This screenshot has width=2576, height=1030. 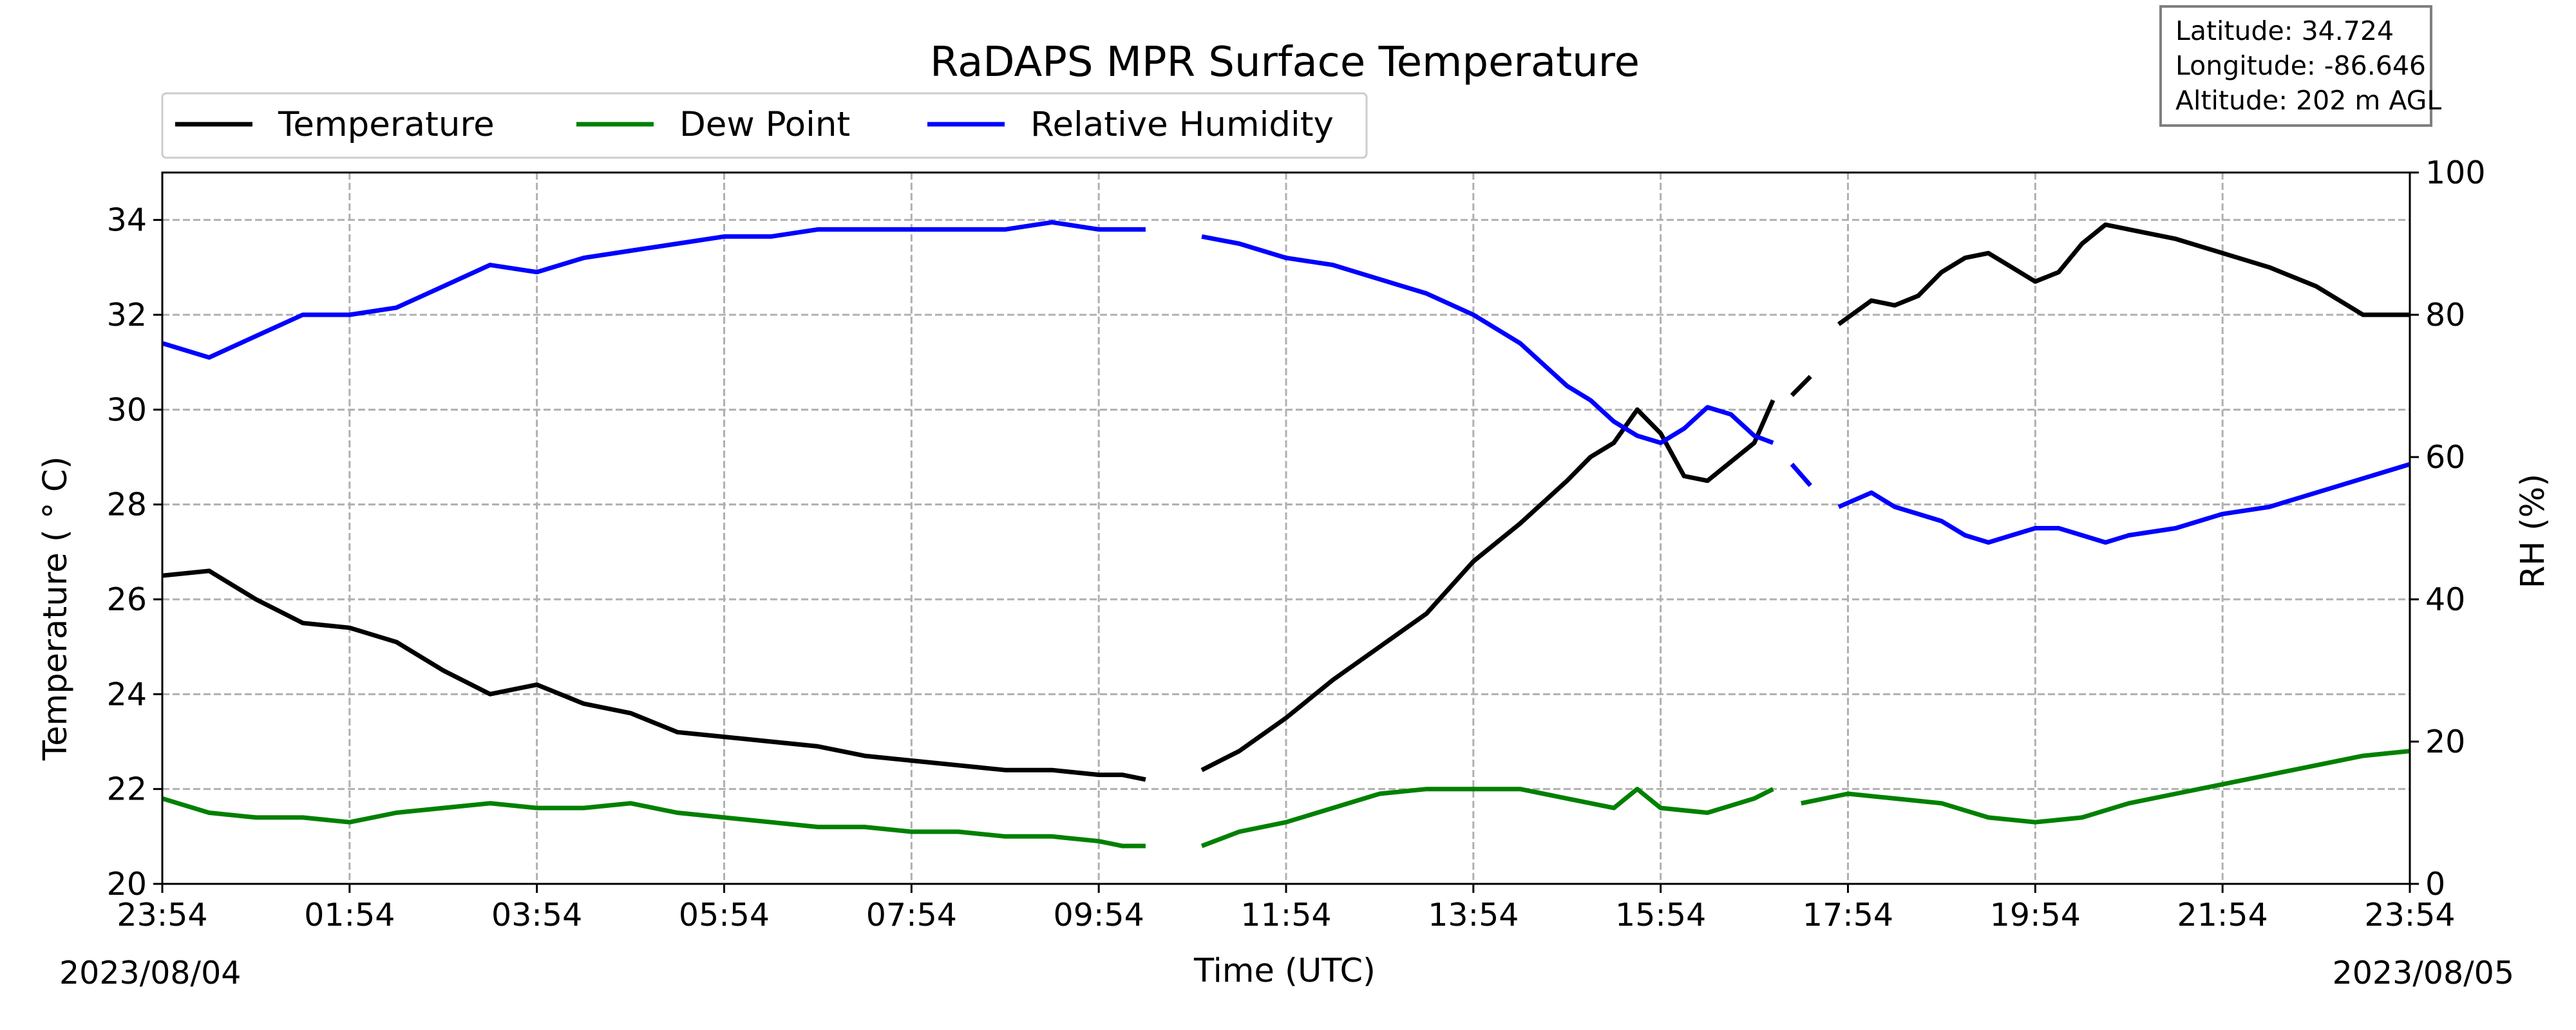 What do you see at coordinates (127, 315) in the screenshot?
I see `y-left-tick-label: 32` at bounding box center [127, 315].